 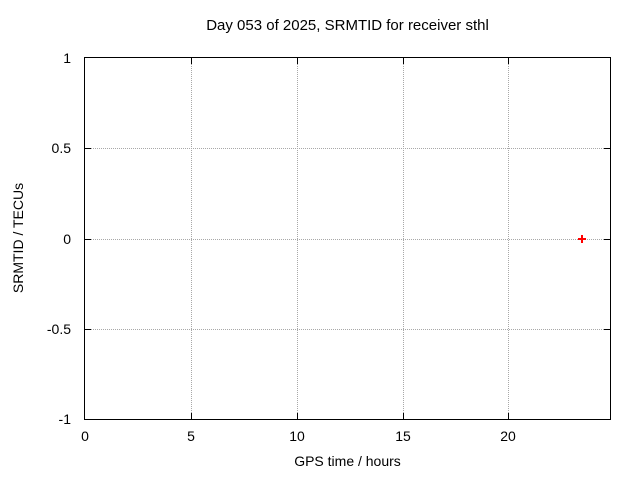 What do you see at coordinates (508, 436) in the screenshot?
I see `x-tick-label: 20` at bounding box center [508, 436].